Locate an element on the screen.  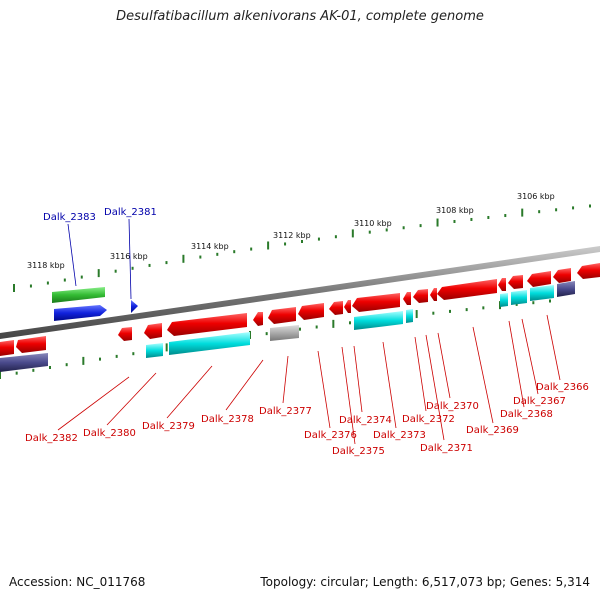
gene-dalk-2379-small is located at coordinates (125, 334).